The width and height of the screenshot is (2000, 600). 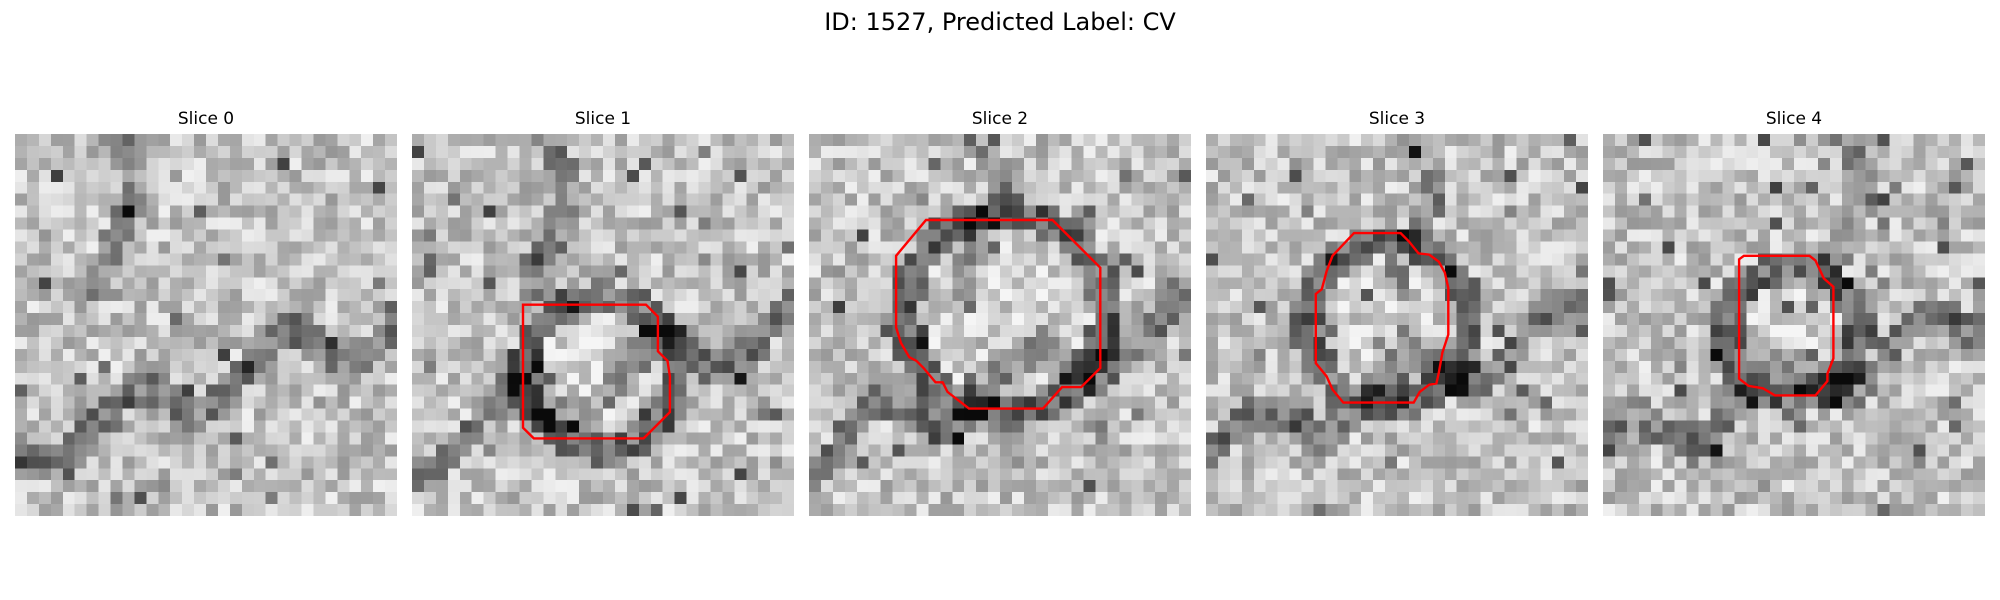 I want to click on slice-title: Slice 4, so click(x=1794, y=119).